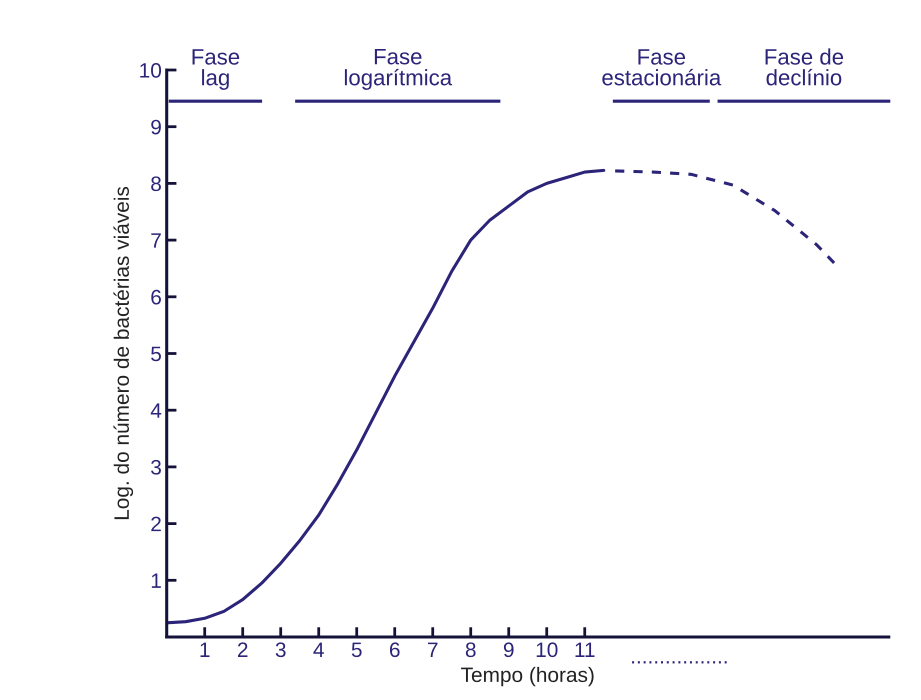 The height and width of the screenshot is (700, 921). Describe the element at coordinates (216, 69) in the screenshot. I see `annotation: Fase lag` at that location.